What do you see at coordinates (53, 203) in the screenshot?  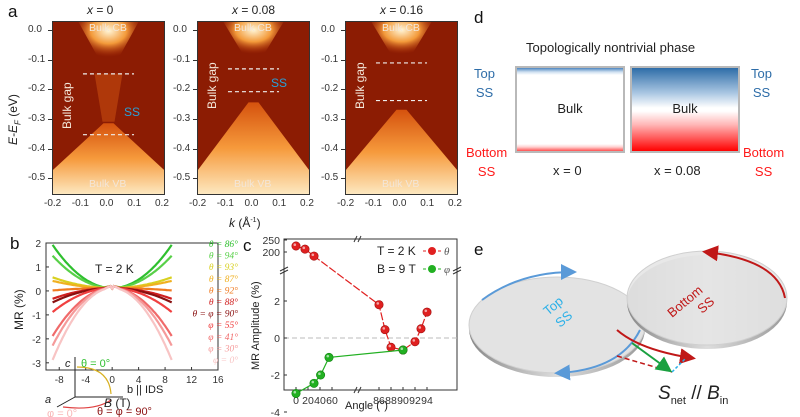 I see `x-tick-label: -0.2` at bounding box center [53, 203].